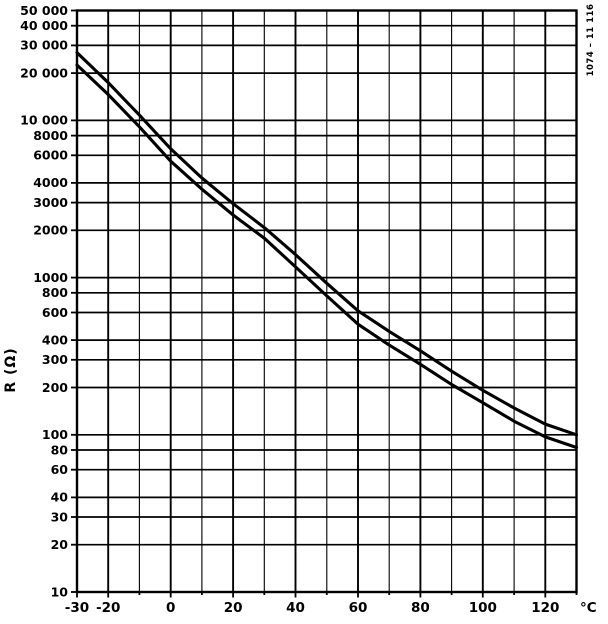 This screenshot has width=608, height=624. I want to click on y-tick-label: 1000, so click(50, 277).